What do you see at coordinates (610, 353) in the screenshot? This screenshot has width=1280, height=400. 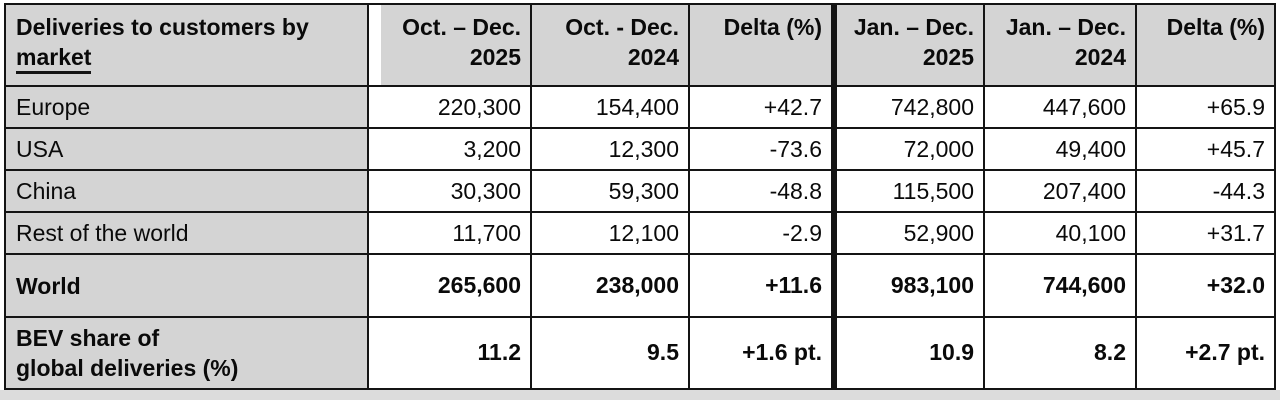 I see `bev-q4-2024: 9.5` at bounding box center [610, 353].